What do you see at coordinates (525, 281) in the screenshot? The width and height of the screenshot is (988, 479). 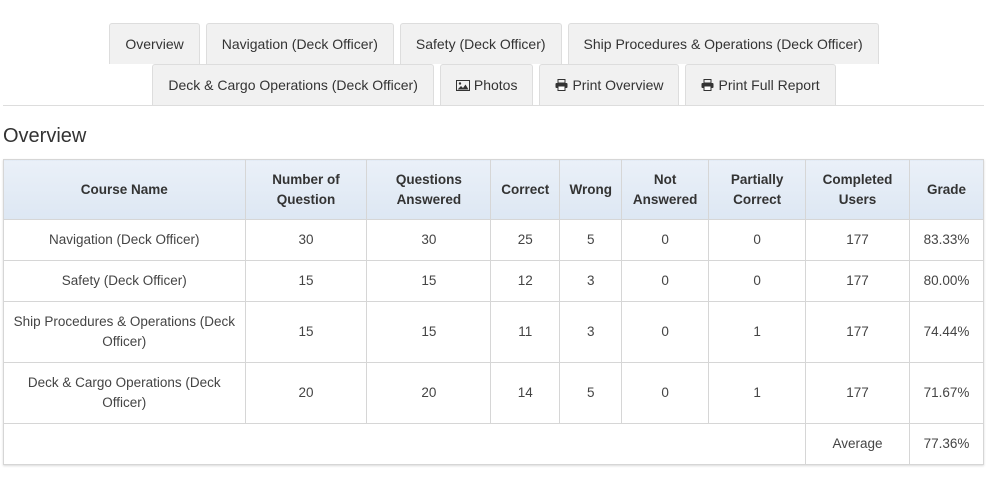 I see `cell-correct: 12` at bounding box center [525, 281].